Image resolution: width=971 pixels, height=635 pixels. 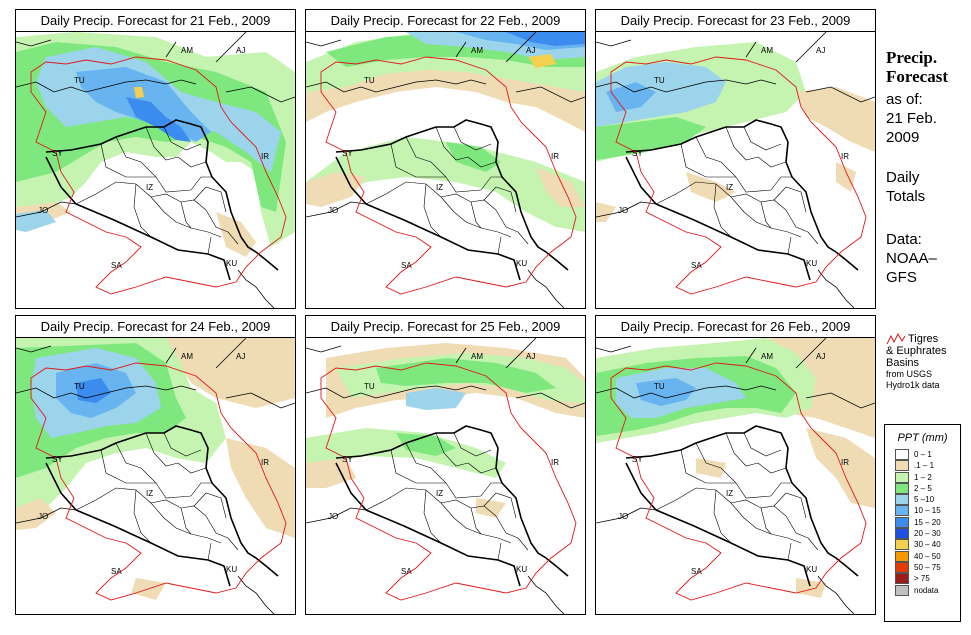 What do you see at coordinates (927, 579) in the screenshot?
I see `legend-item: > 75` at bounding box center [927, 579].